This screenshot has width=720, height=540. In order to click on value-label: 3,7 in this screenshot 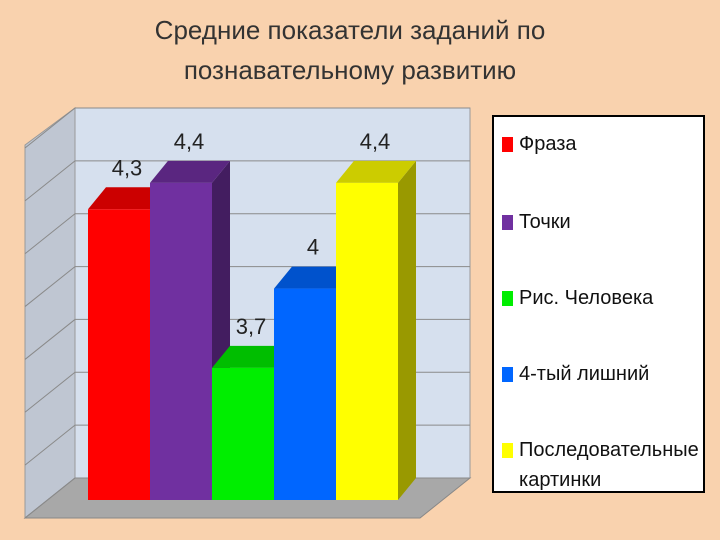, I will do `click(251, 326)`.